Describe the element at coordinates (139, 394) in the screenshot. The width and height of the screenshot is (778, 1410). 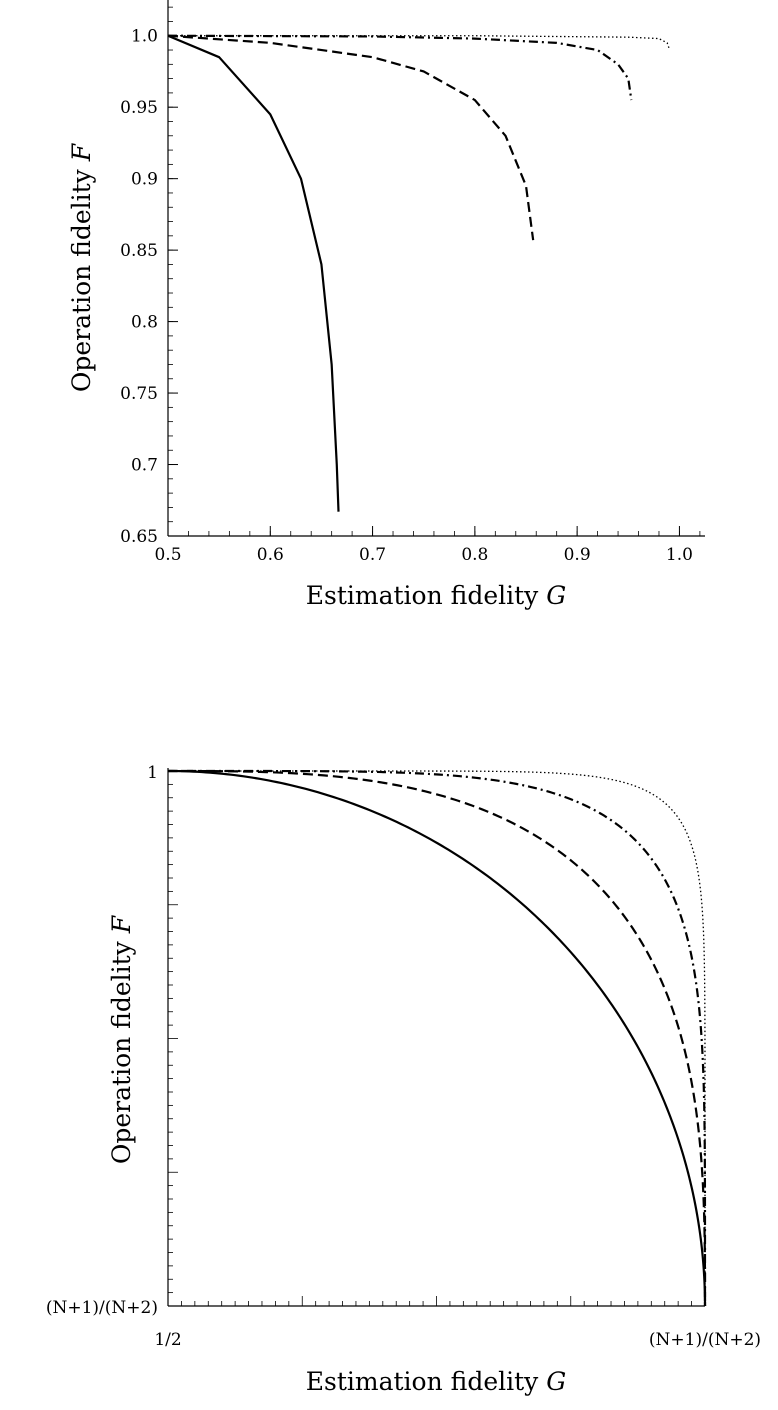
I see `y-tick-label: 0.75` at that location.